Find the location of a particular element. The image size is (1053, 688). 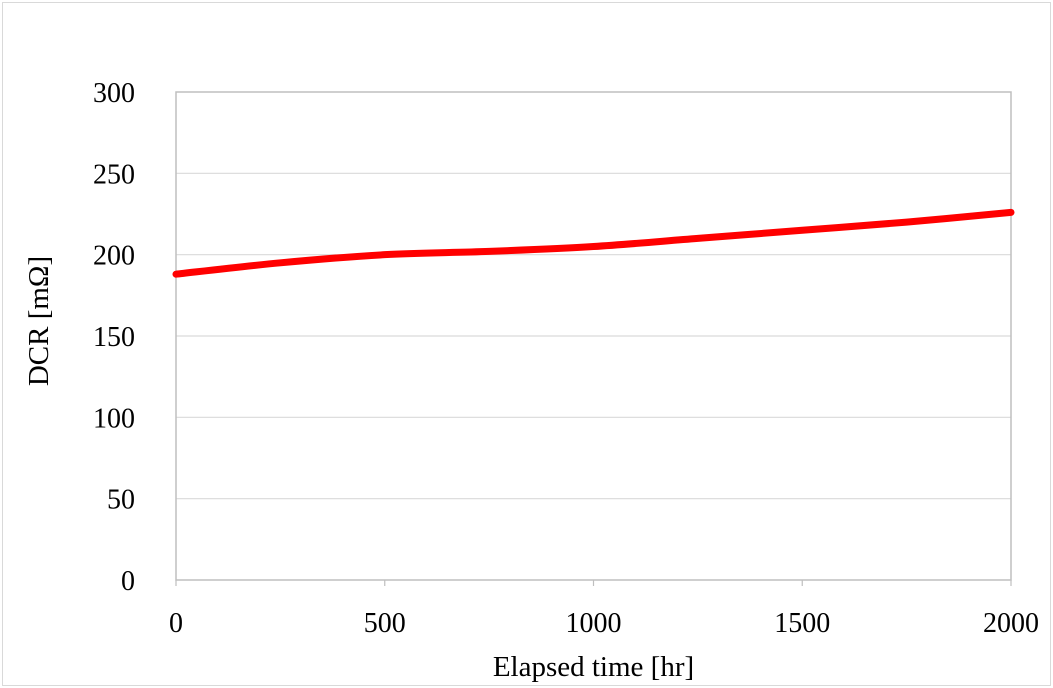

x-tick-label: 1000 is located at coordinates (594, 623).